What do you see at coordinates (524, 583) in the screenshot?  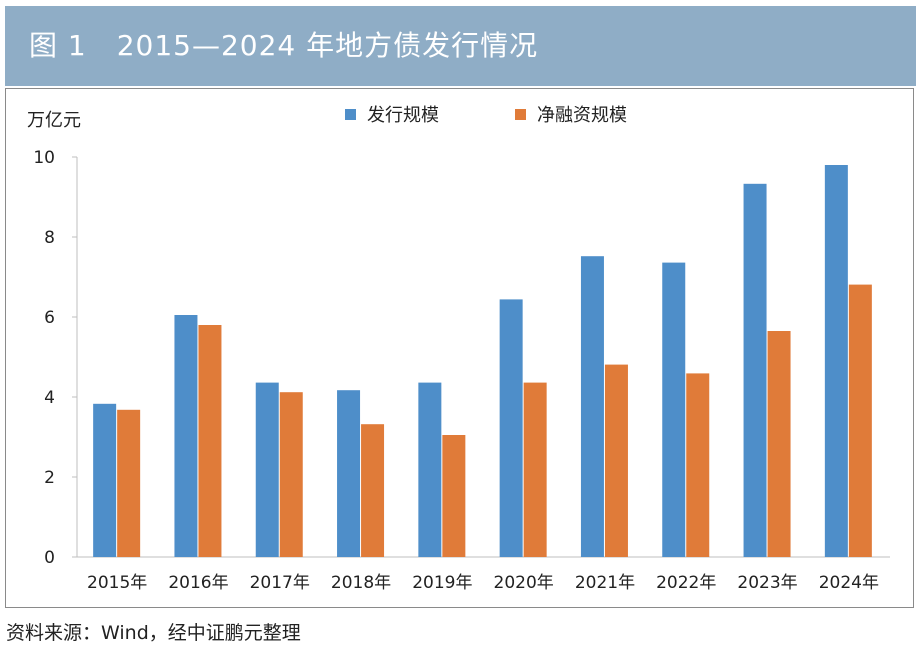 I see `x-tick-label: 2020年` at bounding box center [524, 583].